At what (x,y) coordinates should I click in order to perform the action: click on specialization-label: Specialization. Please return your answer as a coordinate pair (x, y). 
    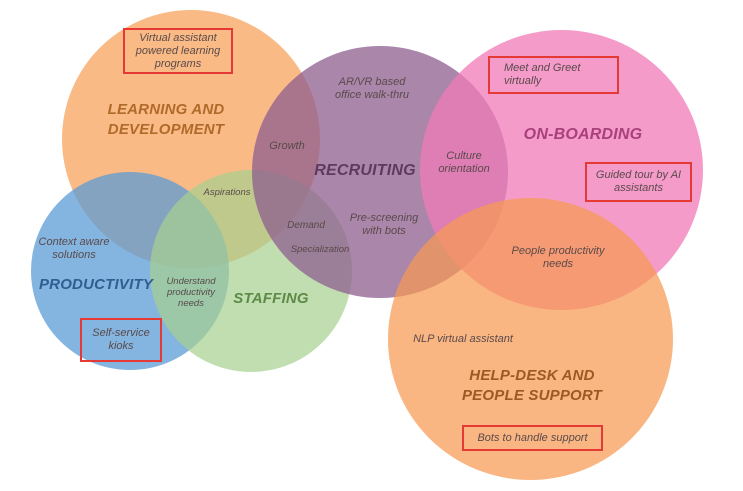
    Looking at the image, I should click on (320, 249).